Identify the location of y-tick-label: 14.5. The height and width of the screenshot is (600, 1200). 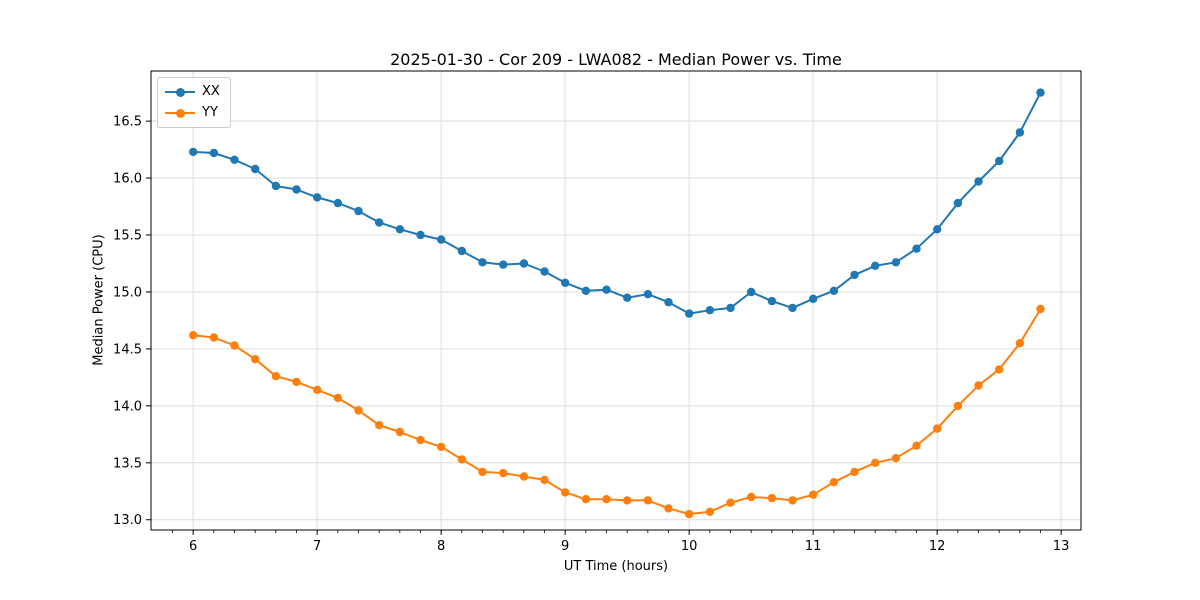
(127, 349).